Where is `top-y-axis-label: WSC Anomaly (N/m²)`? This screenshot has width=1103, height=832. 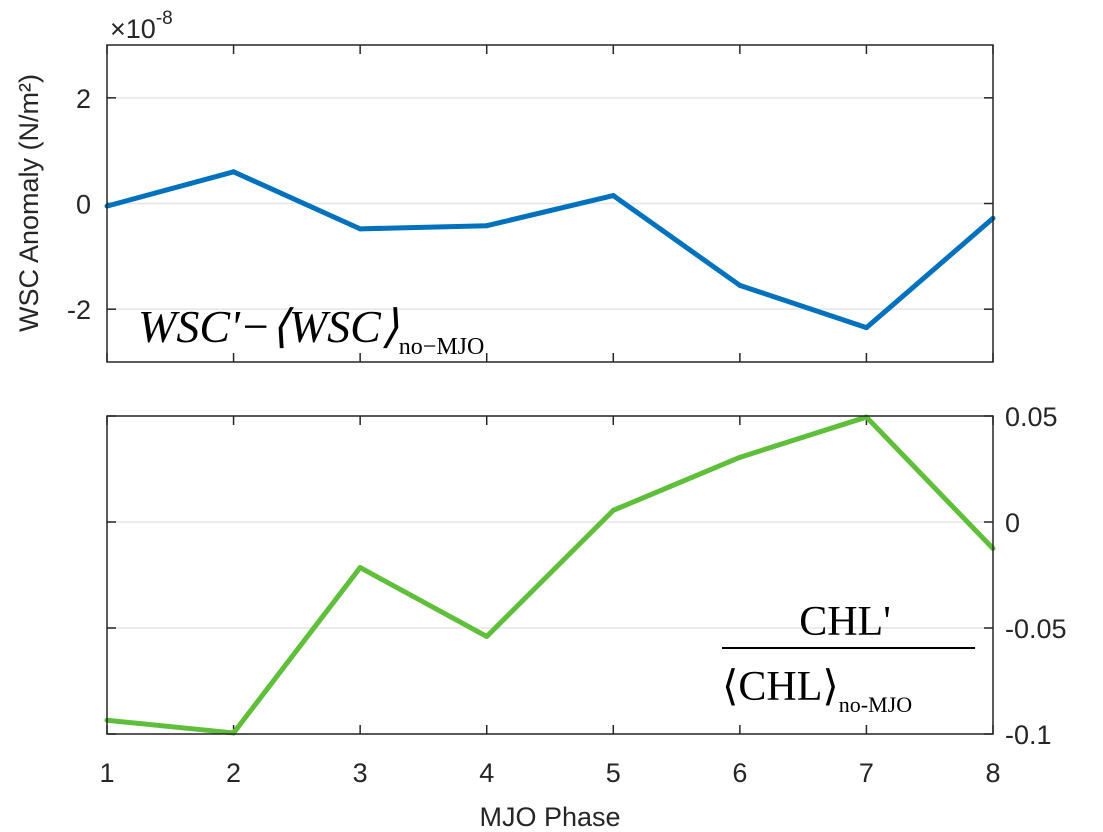 top-y-axis-label: WSC Anomaly (N/m²) is located at coordinates (29, 203).